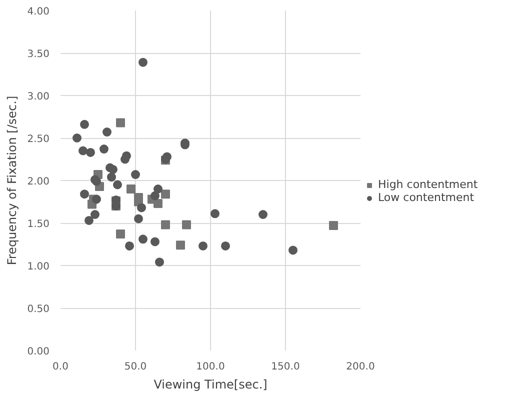 The width and height of the screenshot is (532, 412). What do you see at coordinates (38, 182) in the screenshot?
I see `y-tick-label: 2.00` at bounding box center [38, 182].